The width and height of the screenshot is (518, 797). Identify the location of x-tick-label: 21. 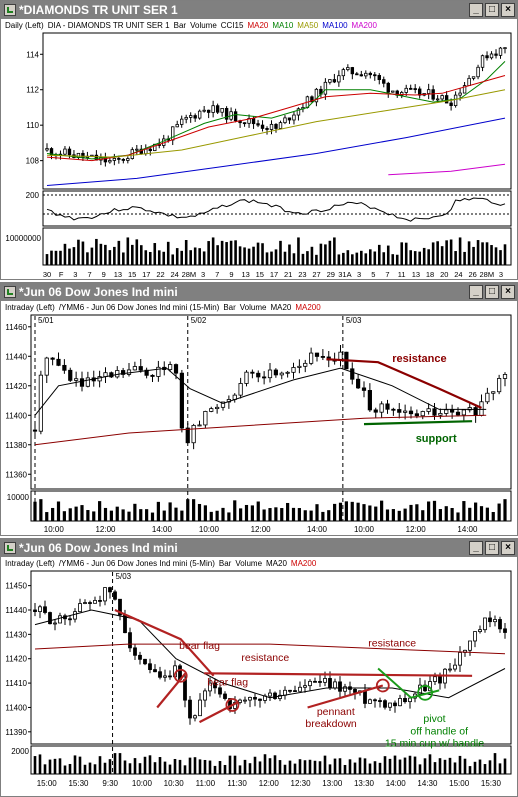
(288, 274).